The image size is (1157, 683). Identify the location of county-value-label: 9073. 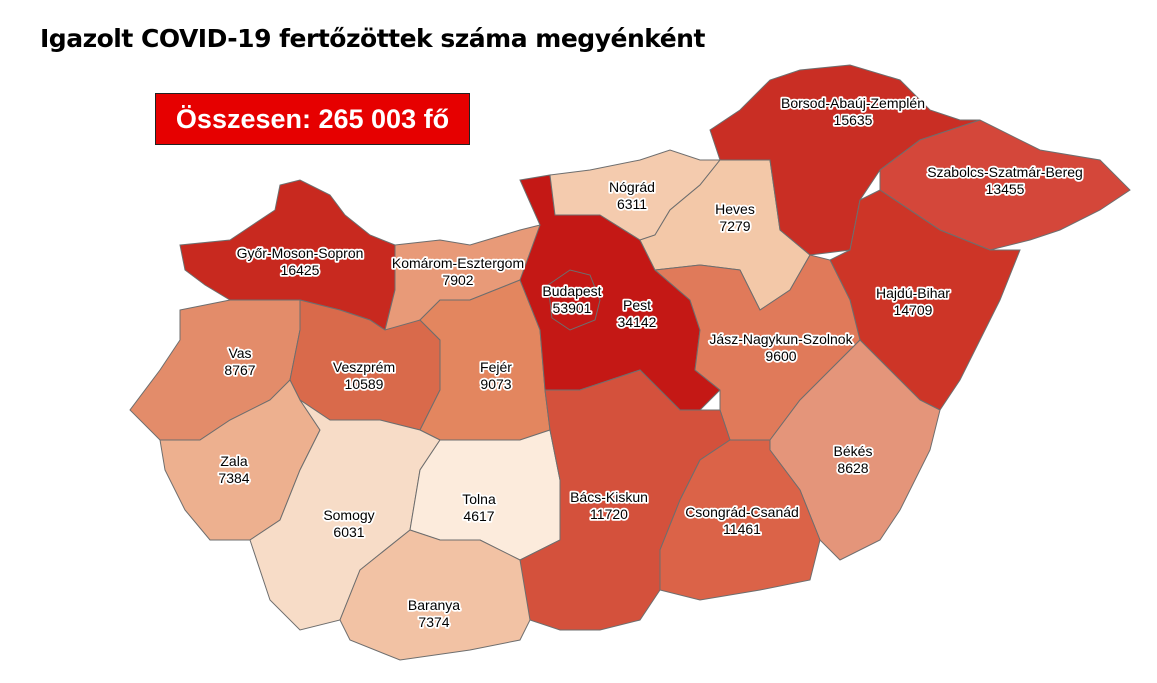
(495, 384).